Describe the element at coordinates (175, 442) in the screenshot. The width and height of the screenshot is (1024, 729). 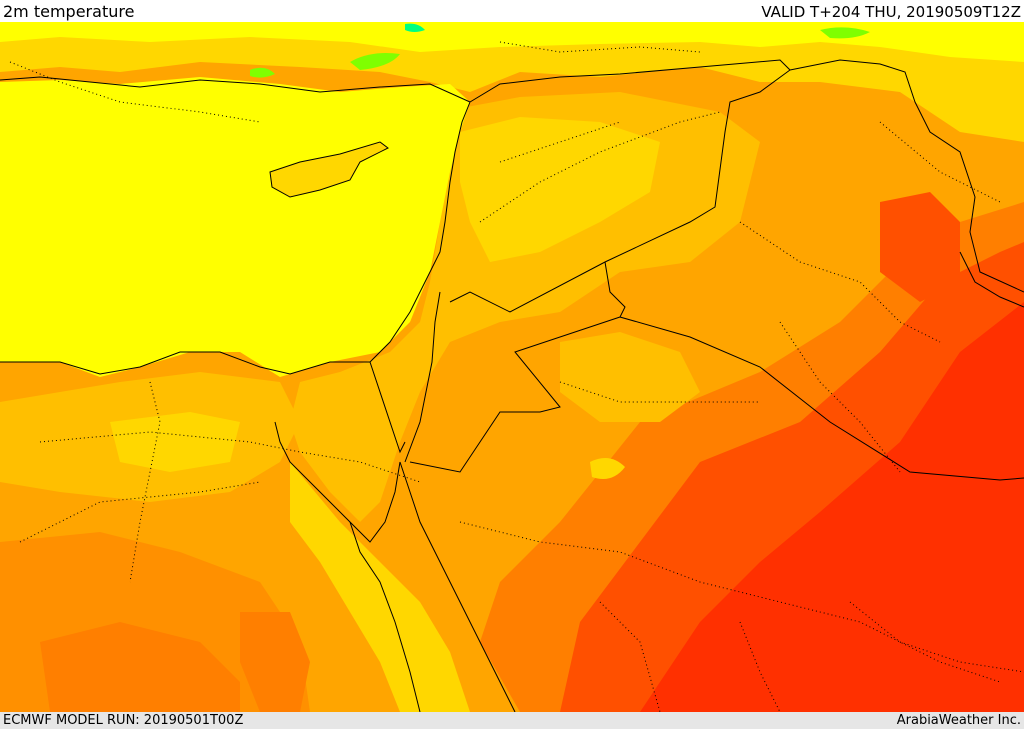
I see `temperature-zone-egypt-delta` at that location.